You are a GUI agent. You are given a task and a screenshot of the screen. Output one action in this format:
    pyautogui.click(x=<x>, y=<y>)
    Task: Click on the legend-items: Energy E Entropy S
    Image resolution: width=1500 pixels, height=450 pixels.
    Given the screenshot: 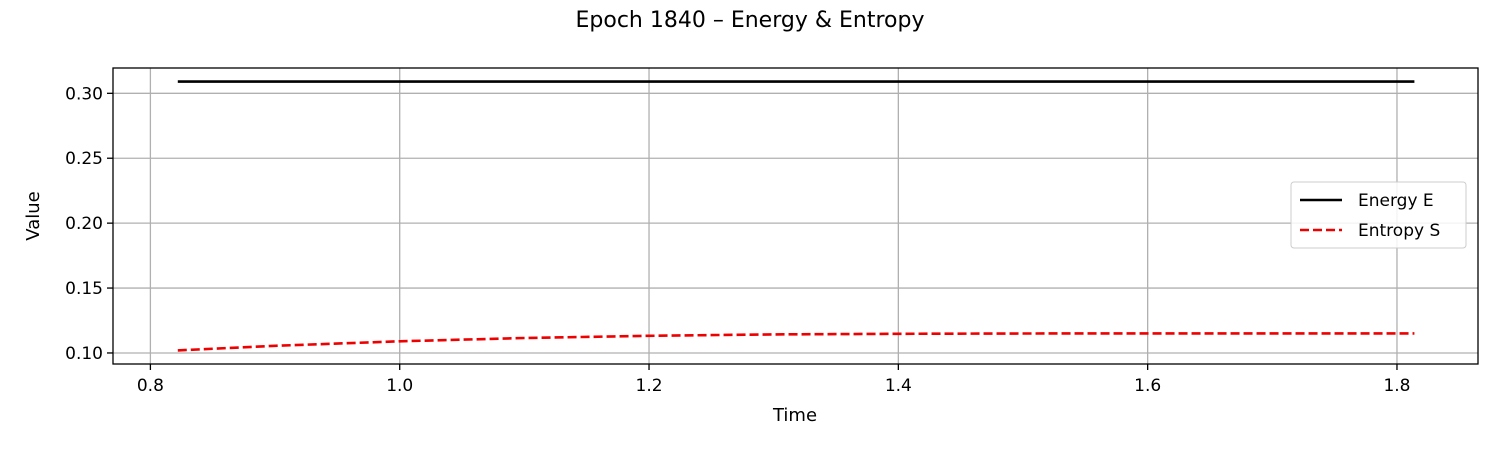 What is the action you would take?
    pyautogui.click(x=1370, y=216)
    